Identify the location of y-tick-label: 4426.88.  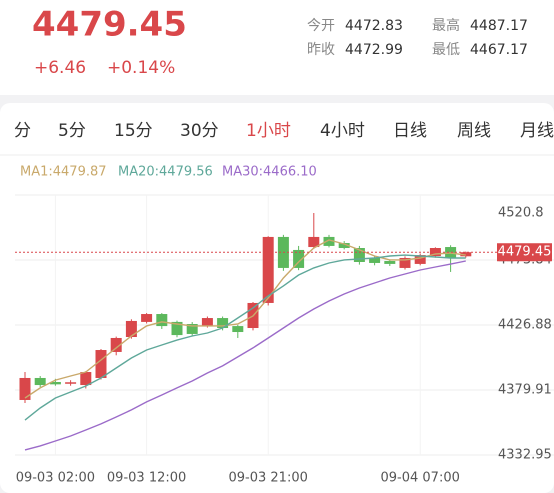
(525, 324).